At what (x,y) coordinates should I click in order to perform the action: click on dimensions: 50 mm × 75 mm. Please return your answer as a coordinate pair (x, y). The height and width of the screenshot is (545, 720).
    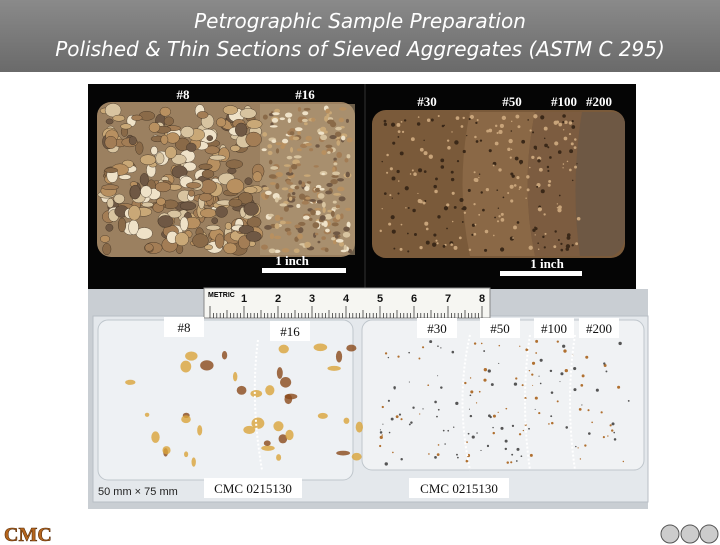
    Looking at the image, I should click on (138, 492).